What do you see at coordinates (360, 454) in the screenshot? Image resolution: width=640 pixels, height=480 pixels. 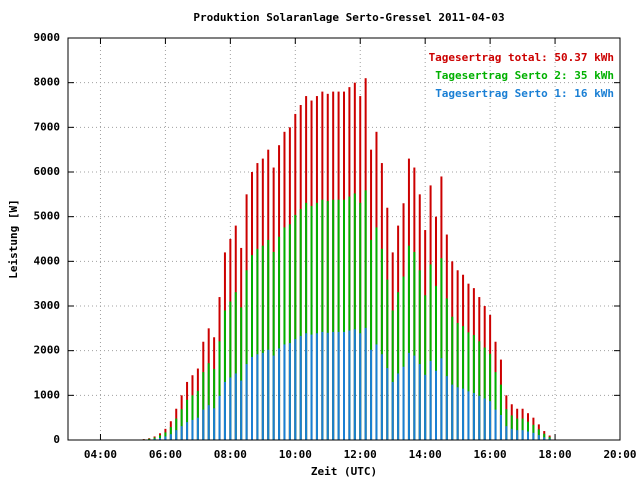 I see `x-tick-label: 12:00` at bounding box center [360, 454].